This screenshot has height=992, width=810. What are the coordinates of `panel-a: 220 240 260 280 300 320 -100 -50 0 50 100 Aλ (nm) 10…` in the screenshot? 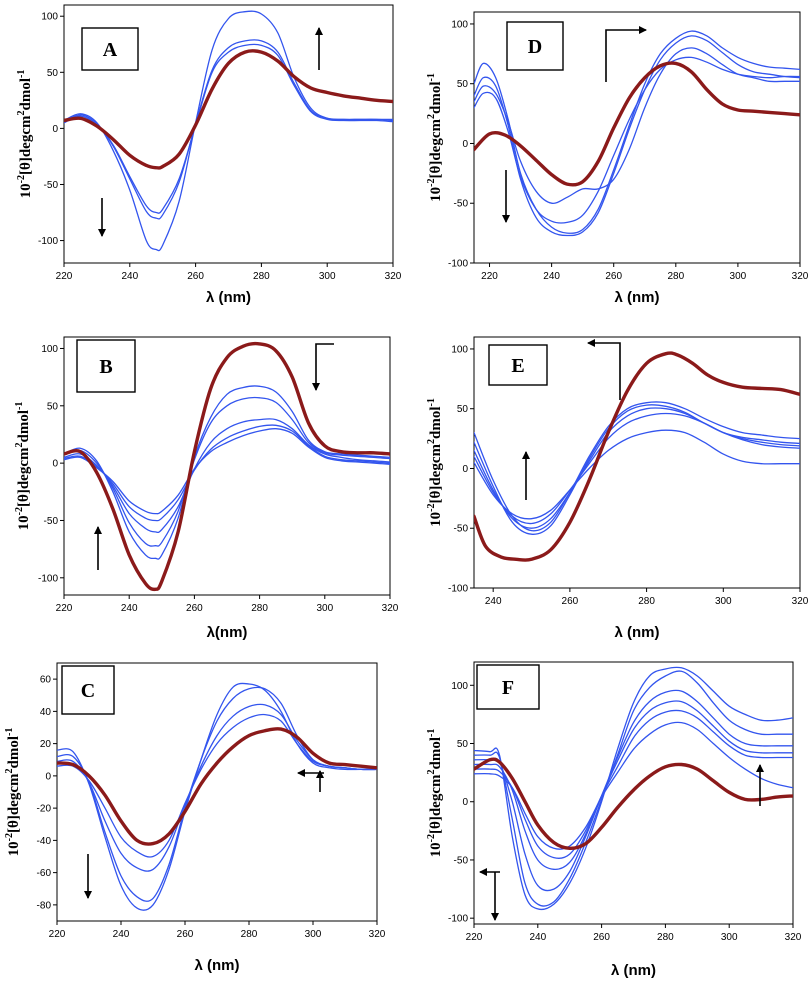 It's located at (209, 155).